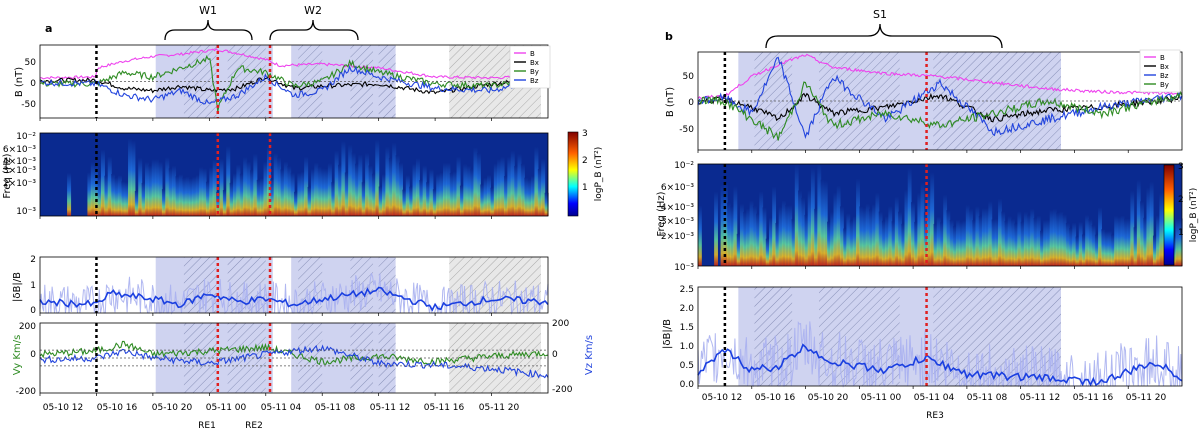 This screenshot has width=1200, height=440. Describe the element at coordinates (534, 63) in the screenshot. I see `a-legend-text: Bx` at that location.